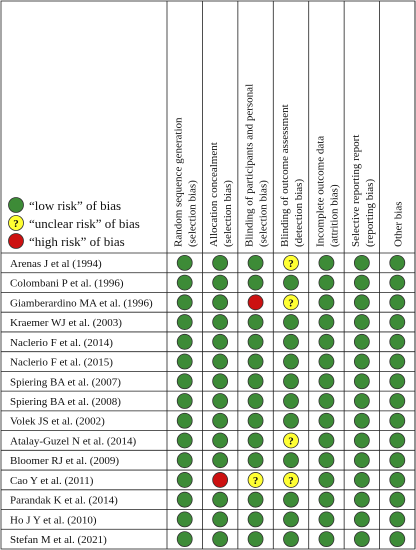 This screenshot has height=550, width=416. I want to click on legend-label: “unclear risk” of bias, so click(84, 223).